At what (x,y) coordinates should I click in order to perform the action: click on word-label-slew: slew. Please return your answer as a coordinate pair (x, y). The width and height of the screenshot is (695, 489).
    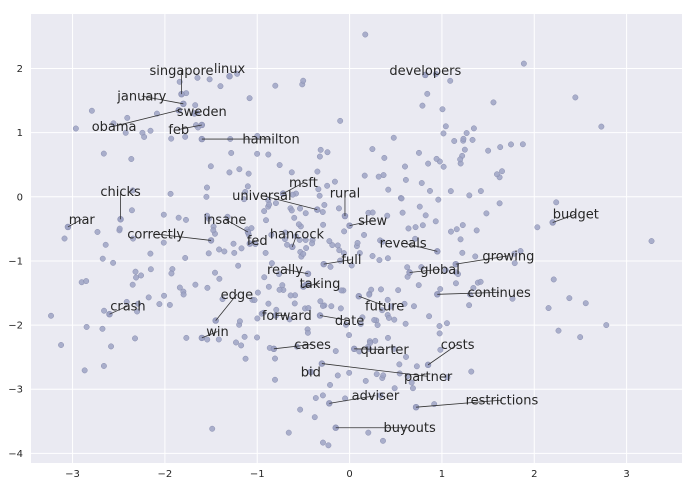
    Looking at the image, I should click on (372, 221).